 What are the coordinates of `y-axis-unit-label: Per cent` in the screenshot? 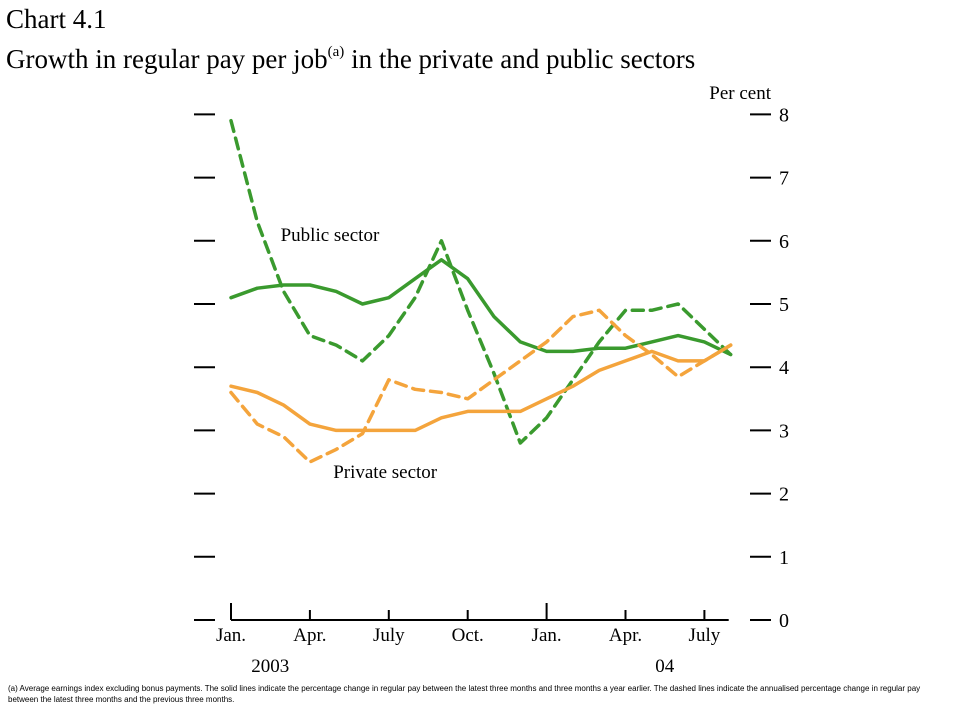 It's located at (740, 93).